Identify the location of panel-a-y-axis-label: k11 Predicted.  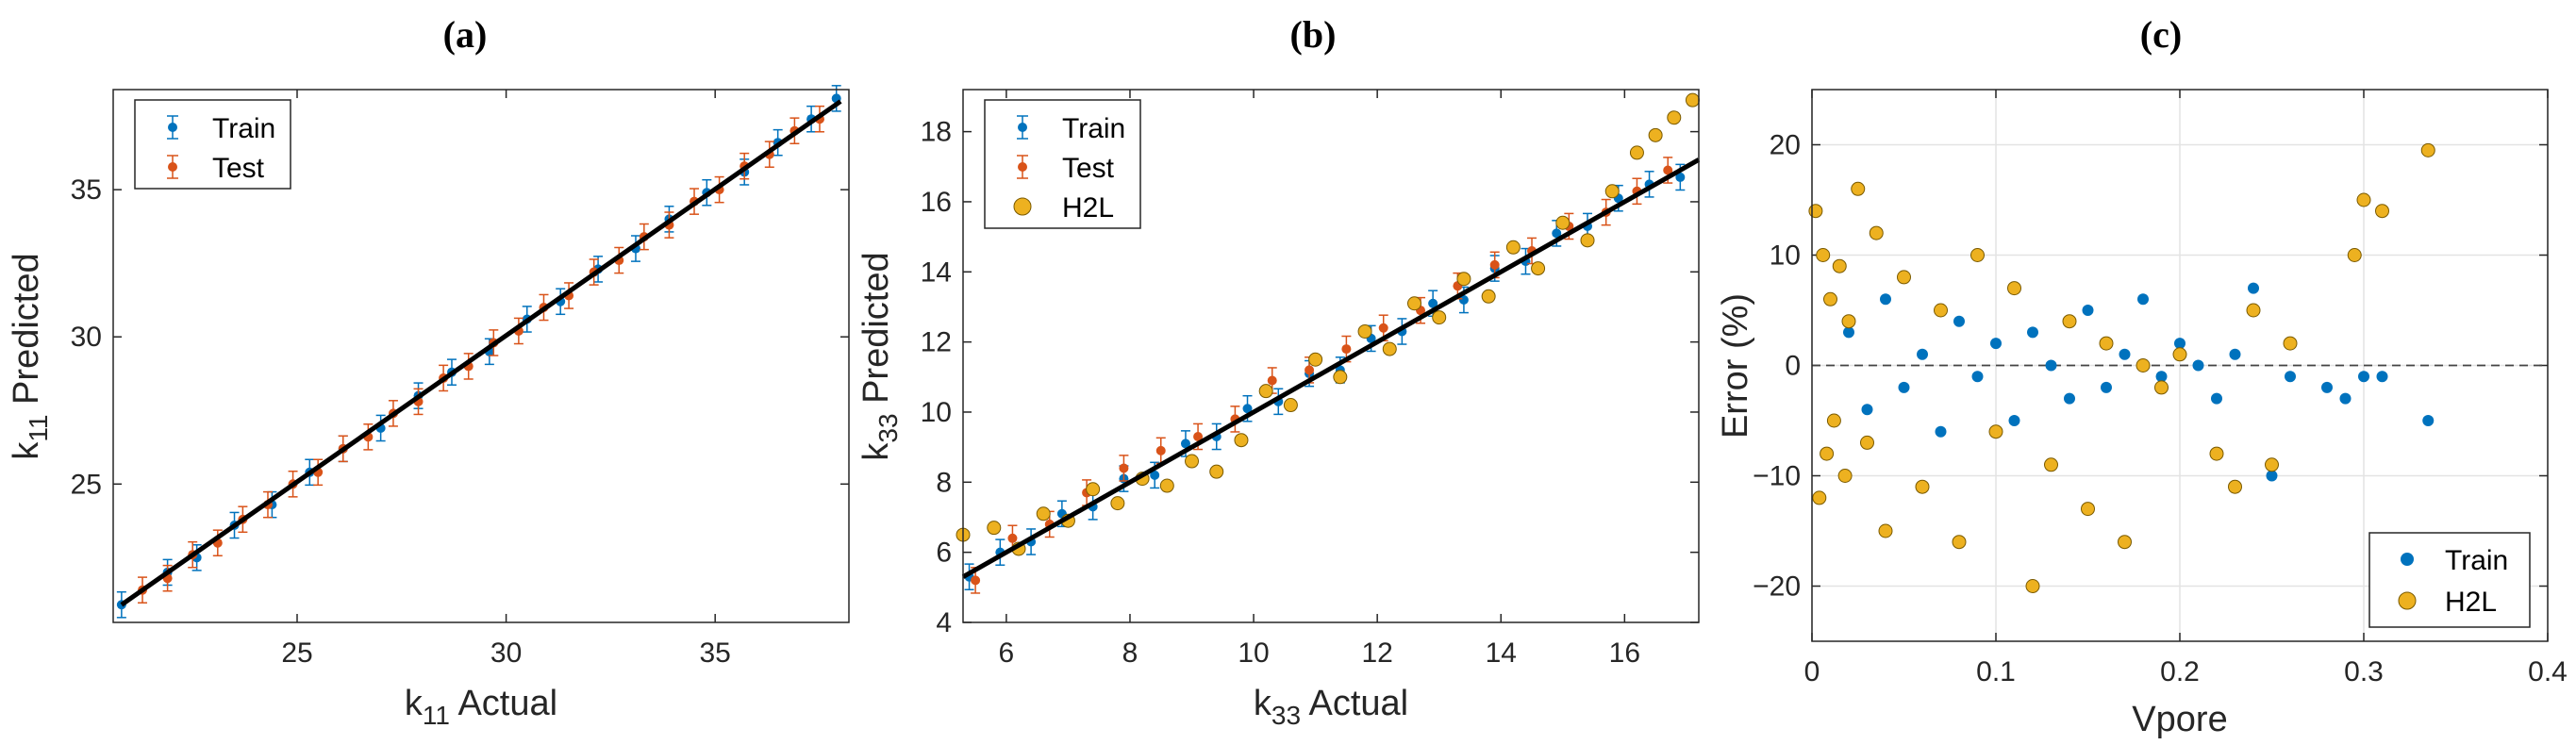
(30, 356).